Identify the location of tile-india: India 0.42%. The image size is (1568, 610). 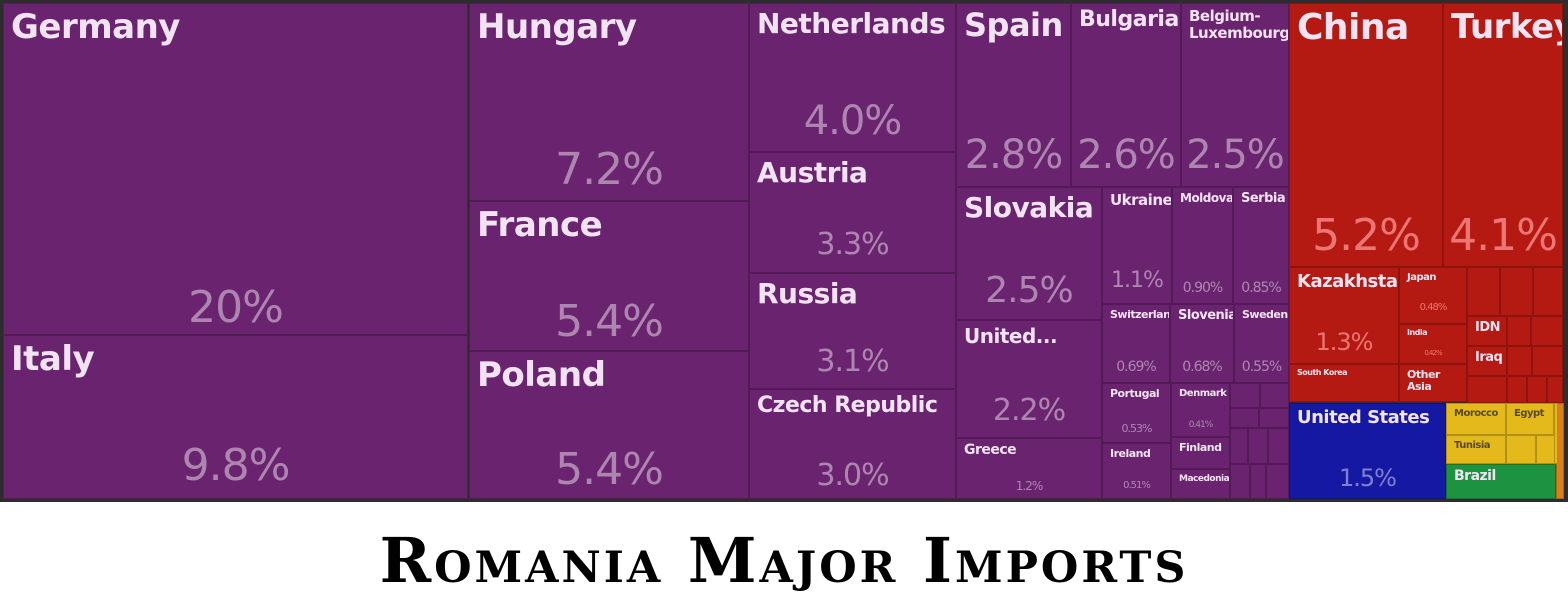
(1433, 344).